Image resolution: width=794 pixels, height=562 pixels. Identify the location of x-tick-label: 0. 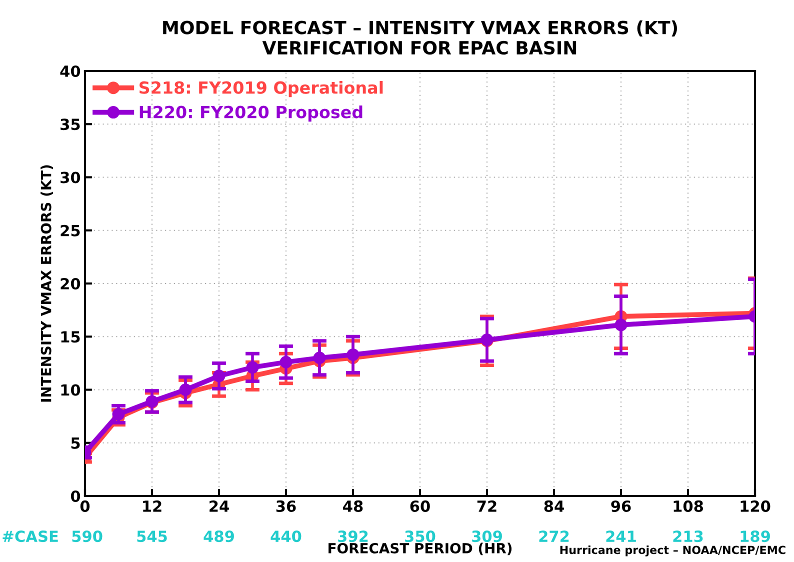
(85, 506).